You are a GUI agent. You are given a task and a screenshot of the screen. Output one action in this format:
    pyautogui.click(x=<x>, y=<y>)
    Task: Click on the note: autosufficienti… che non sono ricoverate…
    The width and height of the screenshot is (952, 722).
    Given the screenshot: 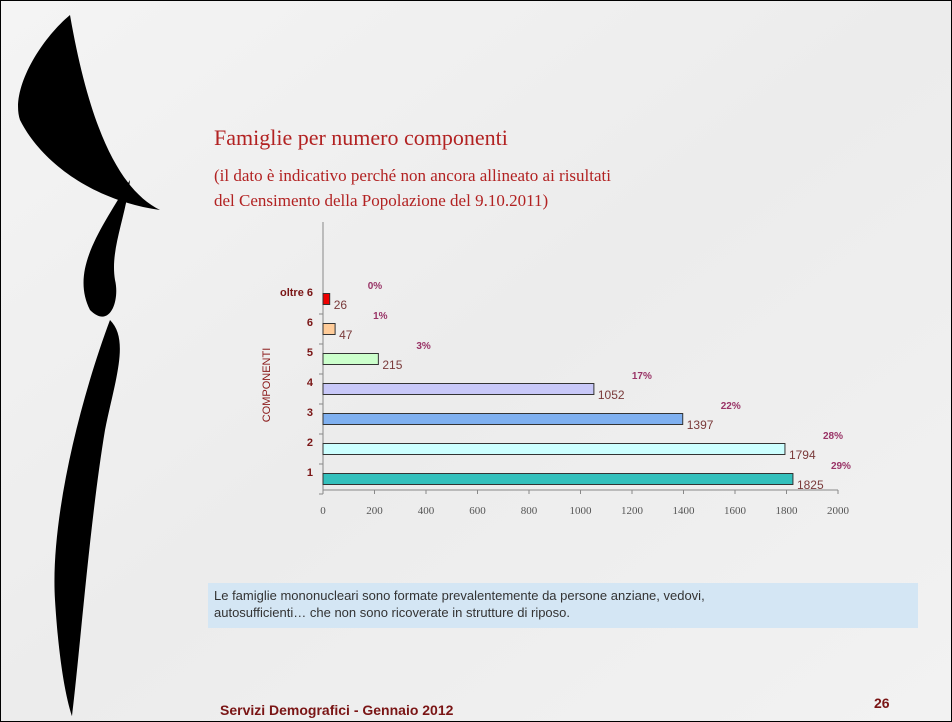 What is the action you would take?
    pyautogui.click(x=392, y=612)
    